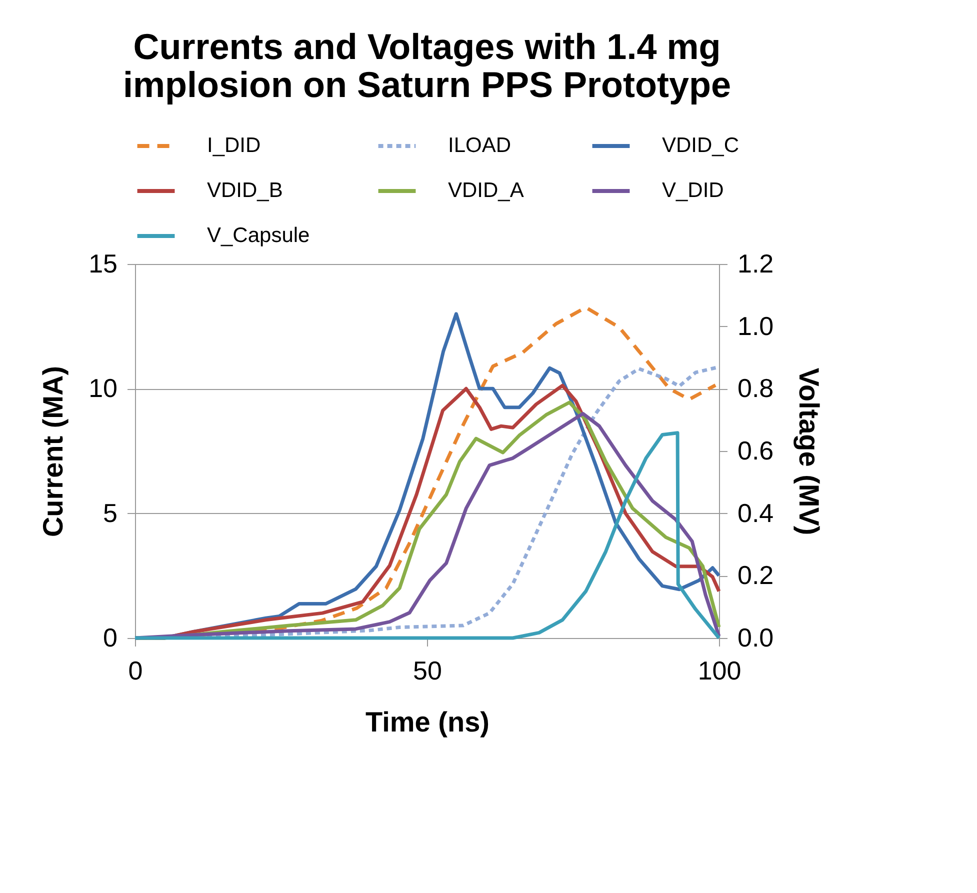 The height and width of the screenshot is (893, 977). Describe the element at coordinates (809, 452) in the screenshot. I see `y2-axis-title: Voltage (MV)` at that location.